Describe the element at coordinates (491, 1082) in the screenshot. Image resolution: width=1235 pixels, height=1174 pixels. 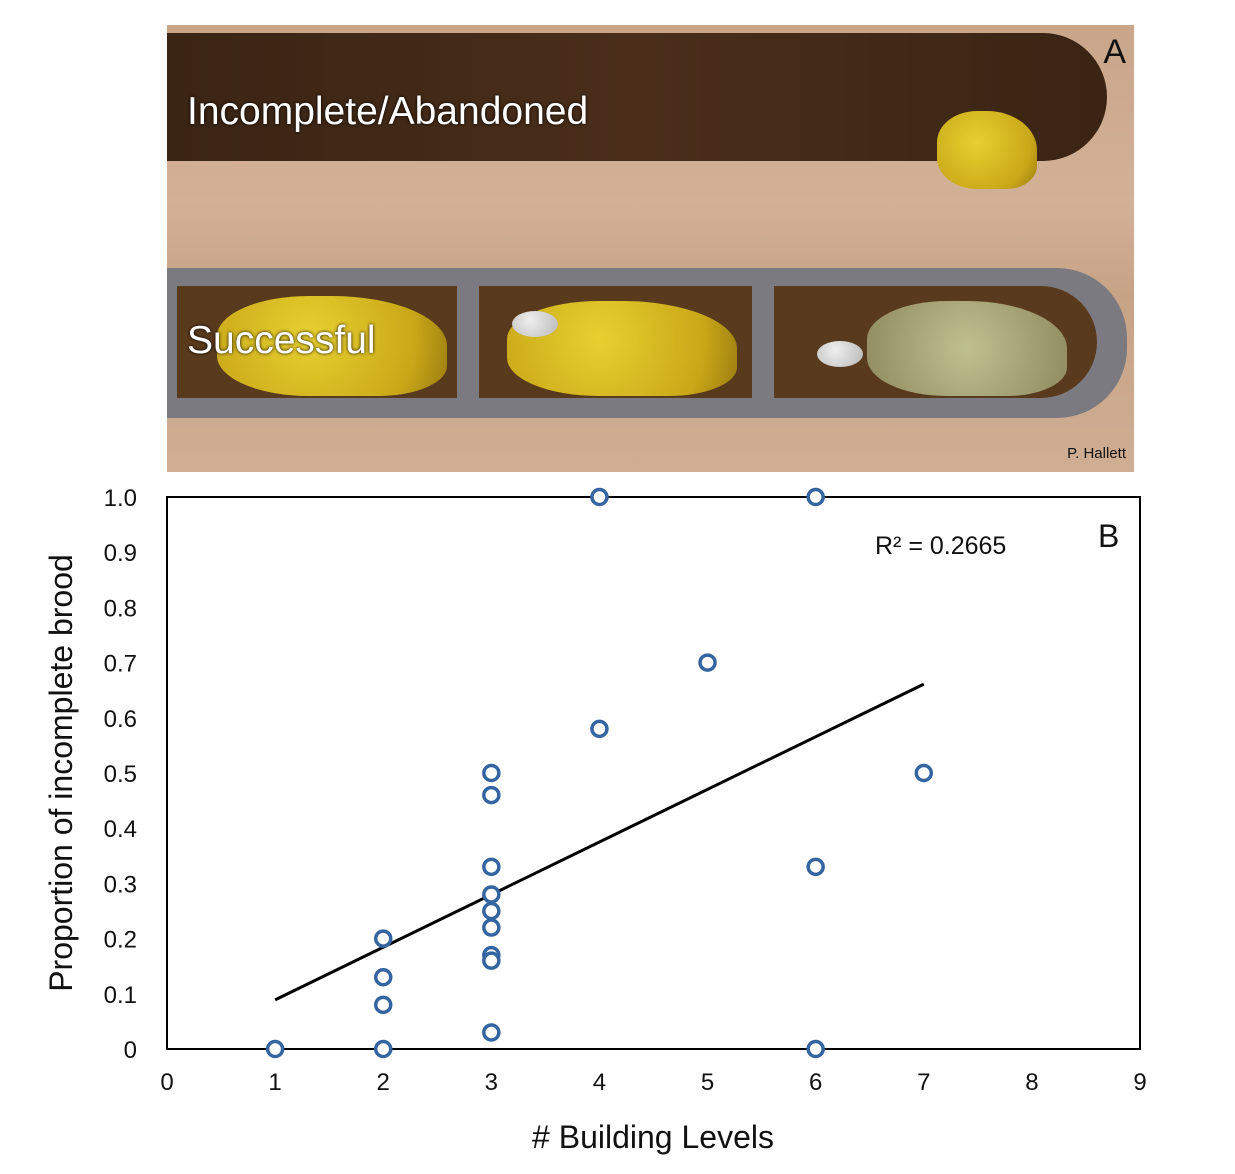
I see `x-tick-label: 3` at that location.